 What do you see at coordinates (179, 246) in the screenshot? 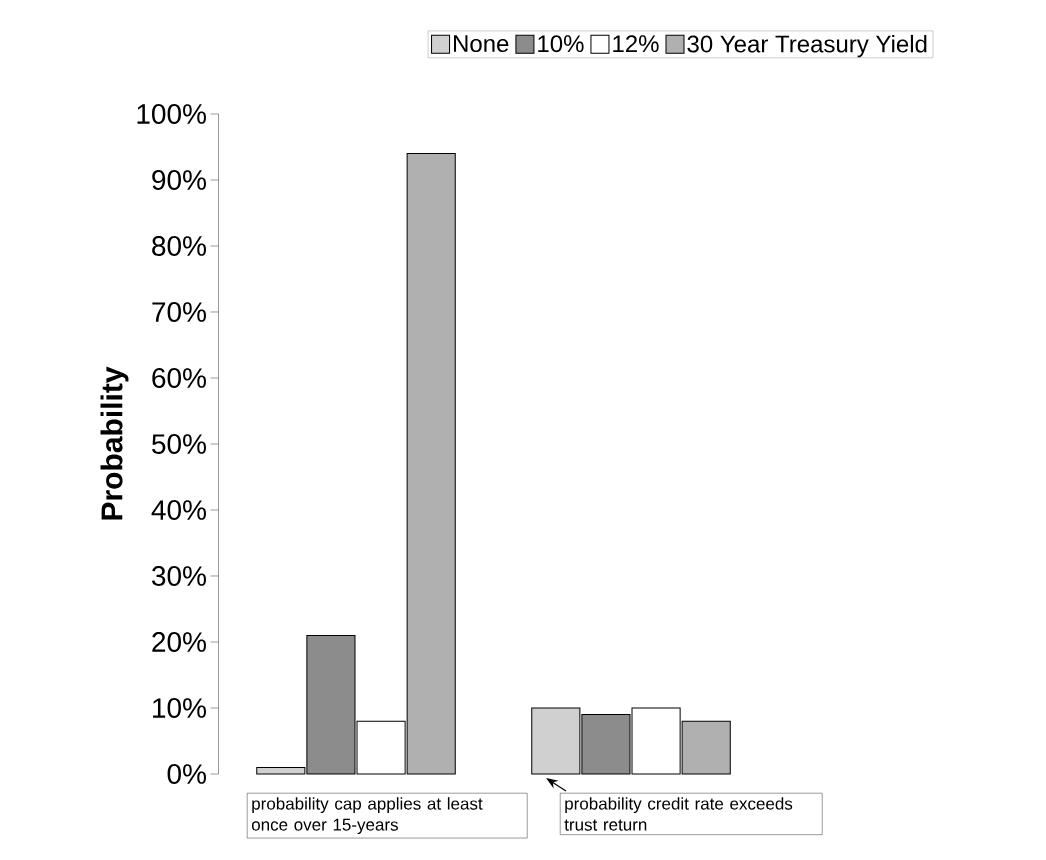
I see `y-tick-label: 80%` at bounding box center [179, 246].